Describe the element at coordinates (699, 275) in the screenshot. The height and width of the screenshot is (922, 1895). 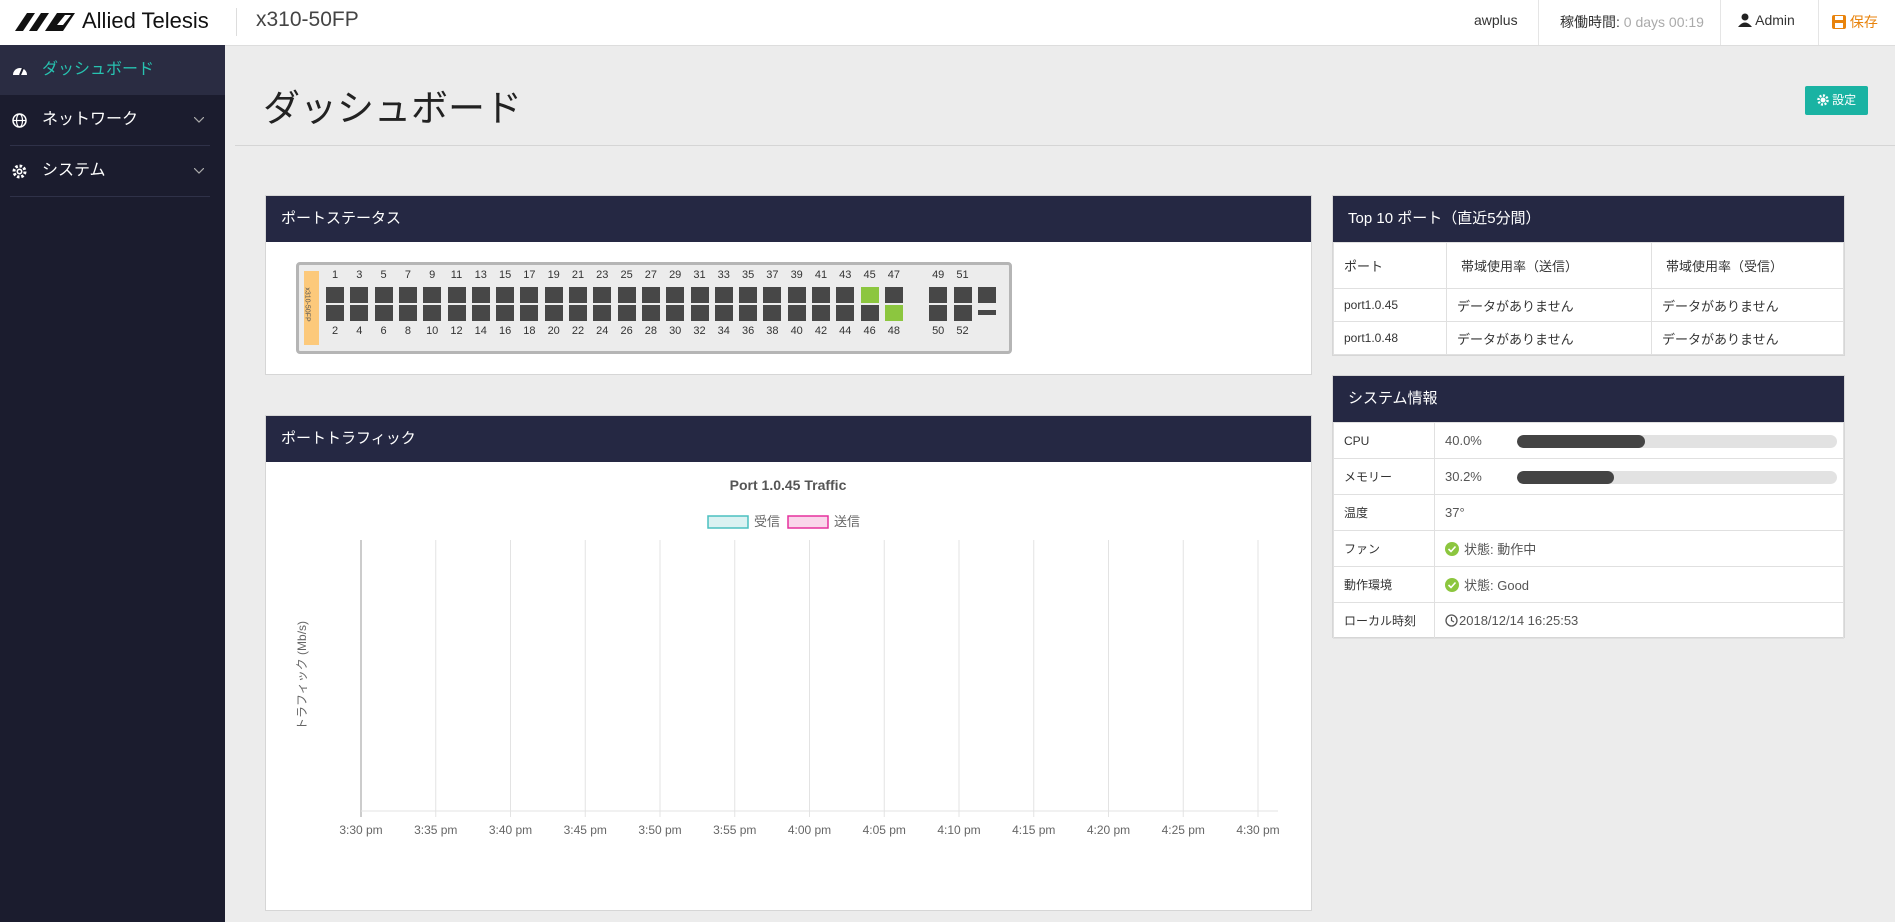
I see `port-number: 31` at that location.